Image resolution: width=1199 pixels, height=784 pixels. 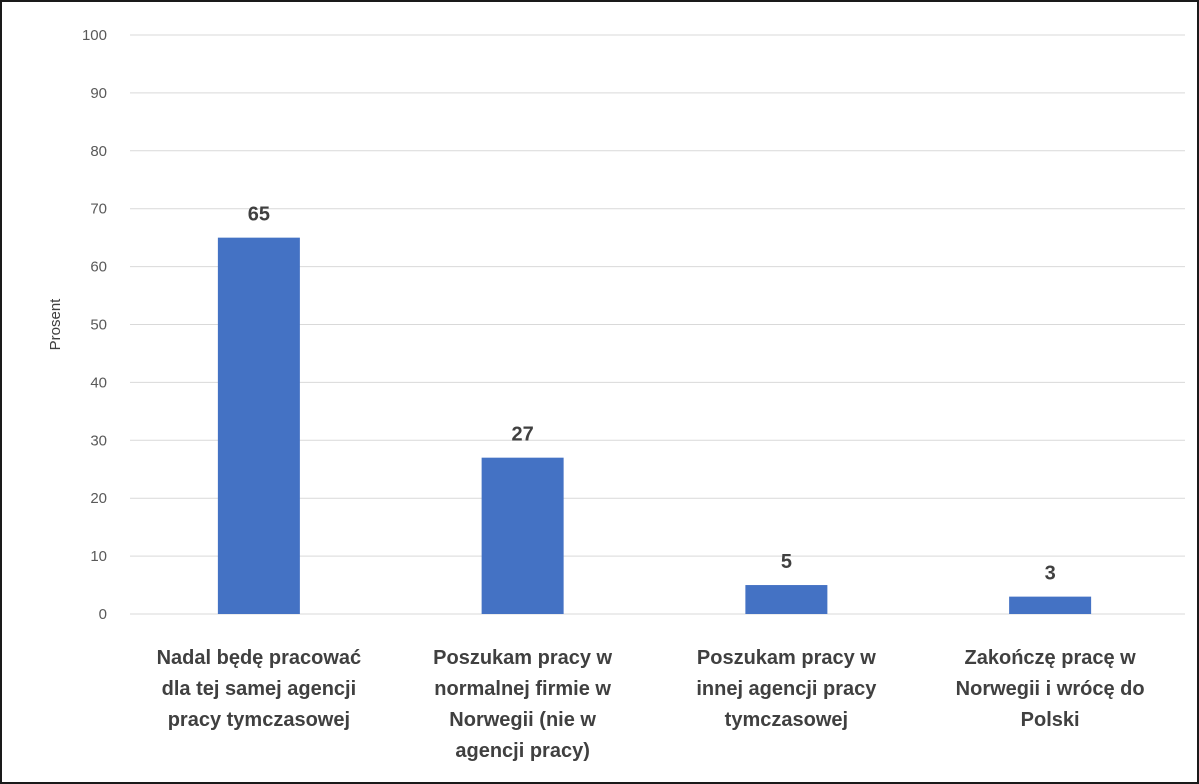 What do you see at coordinates (98, 325) in the screenshot?
I see `y-tick-label: 50` at bounding box center [98, 325].